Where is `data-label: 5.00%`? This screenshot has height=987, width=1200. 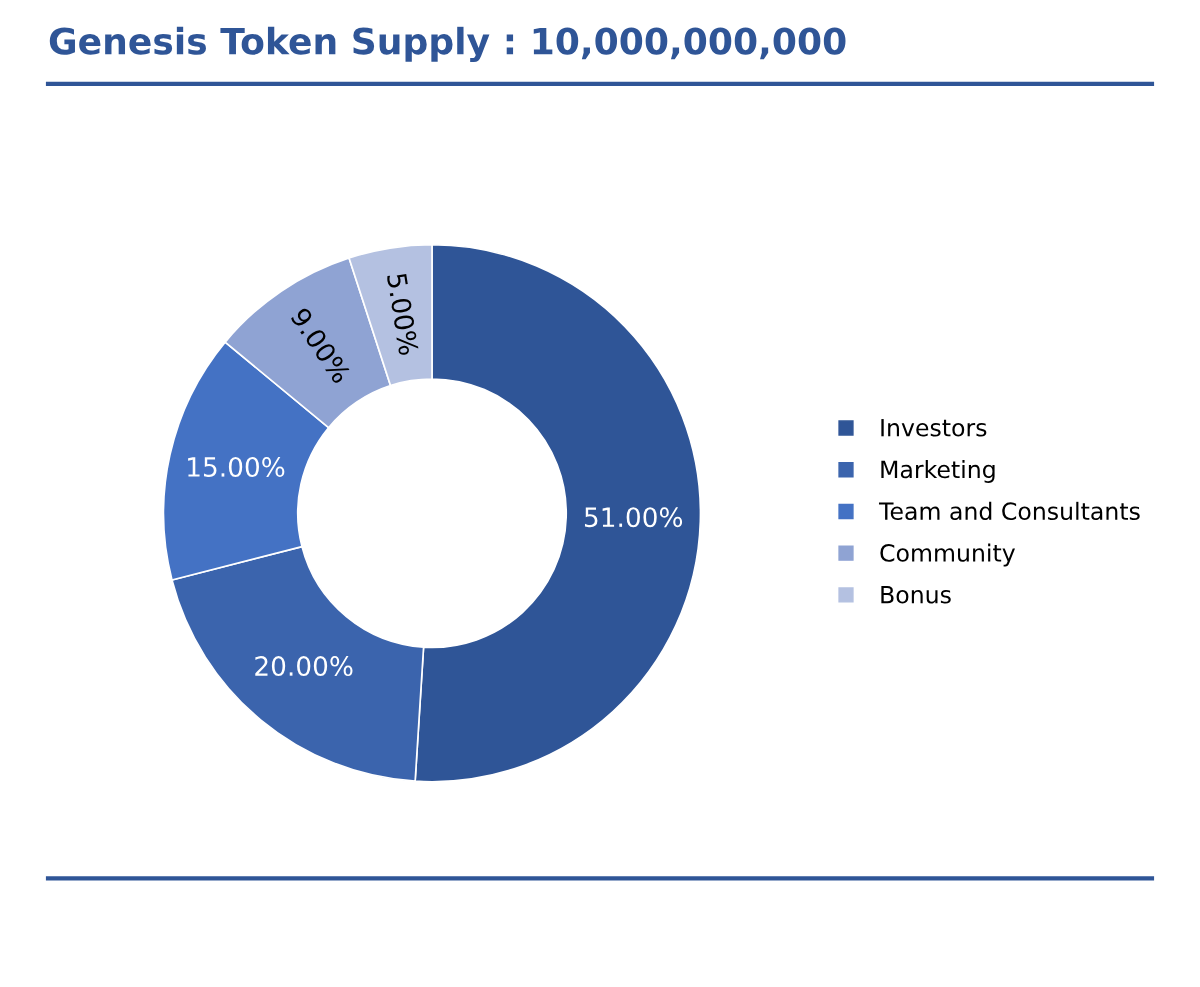 data-label: 5.00% is located at coordinates (402, 314).